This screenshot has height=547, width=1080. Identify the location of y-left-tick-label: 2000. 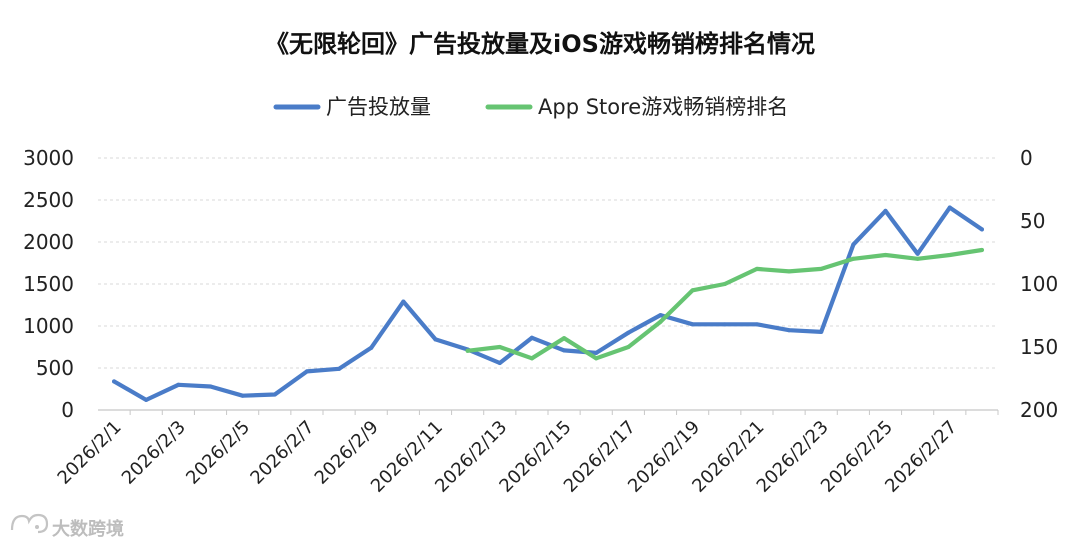
(48, 242).